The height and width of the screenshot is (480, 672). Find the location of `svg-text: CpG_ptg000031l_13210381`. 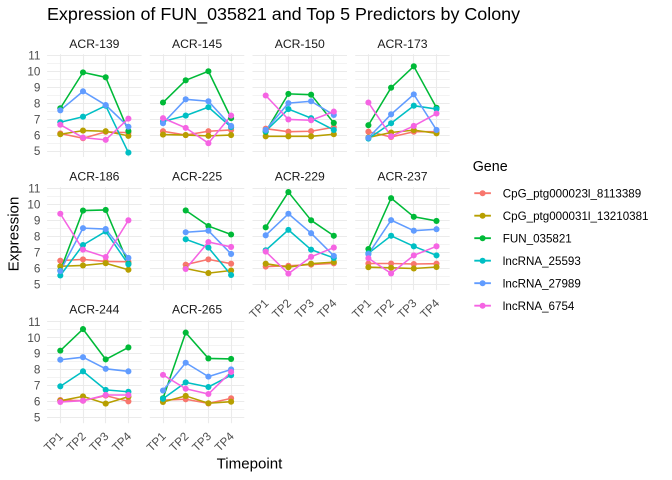

svg-text: CpG_ptg000031l_13210381 is located at coordinates (576, 216).